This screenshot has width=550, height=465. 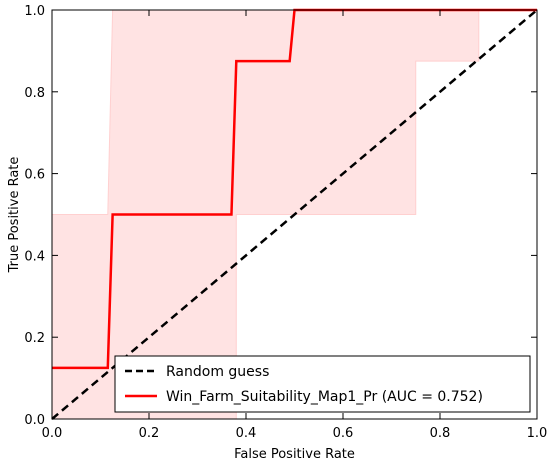 What do you see at coordinates (34, 175) in the screenshot?
I see `y-tick-label: 0.6` at bounding box center [34, 175].